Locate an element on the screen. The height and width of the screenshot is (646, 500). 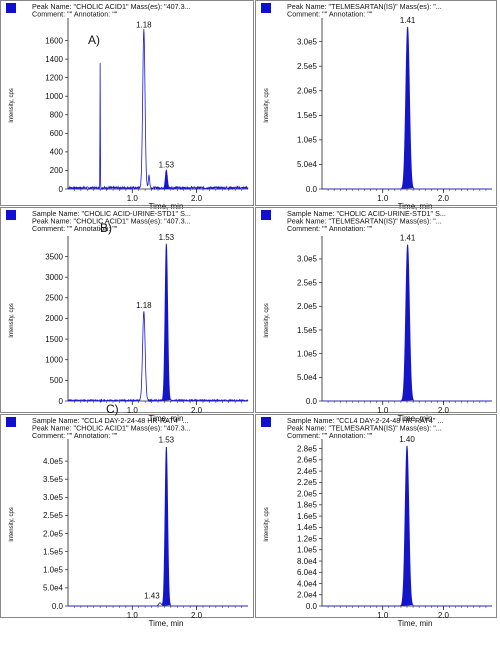
y-tick-label: 4.0e4 is located at coordinates (307, 583).